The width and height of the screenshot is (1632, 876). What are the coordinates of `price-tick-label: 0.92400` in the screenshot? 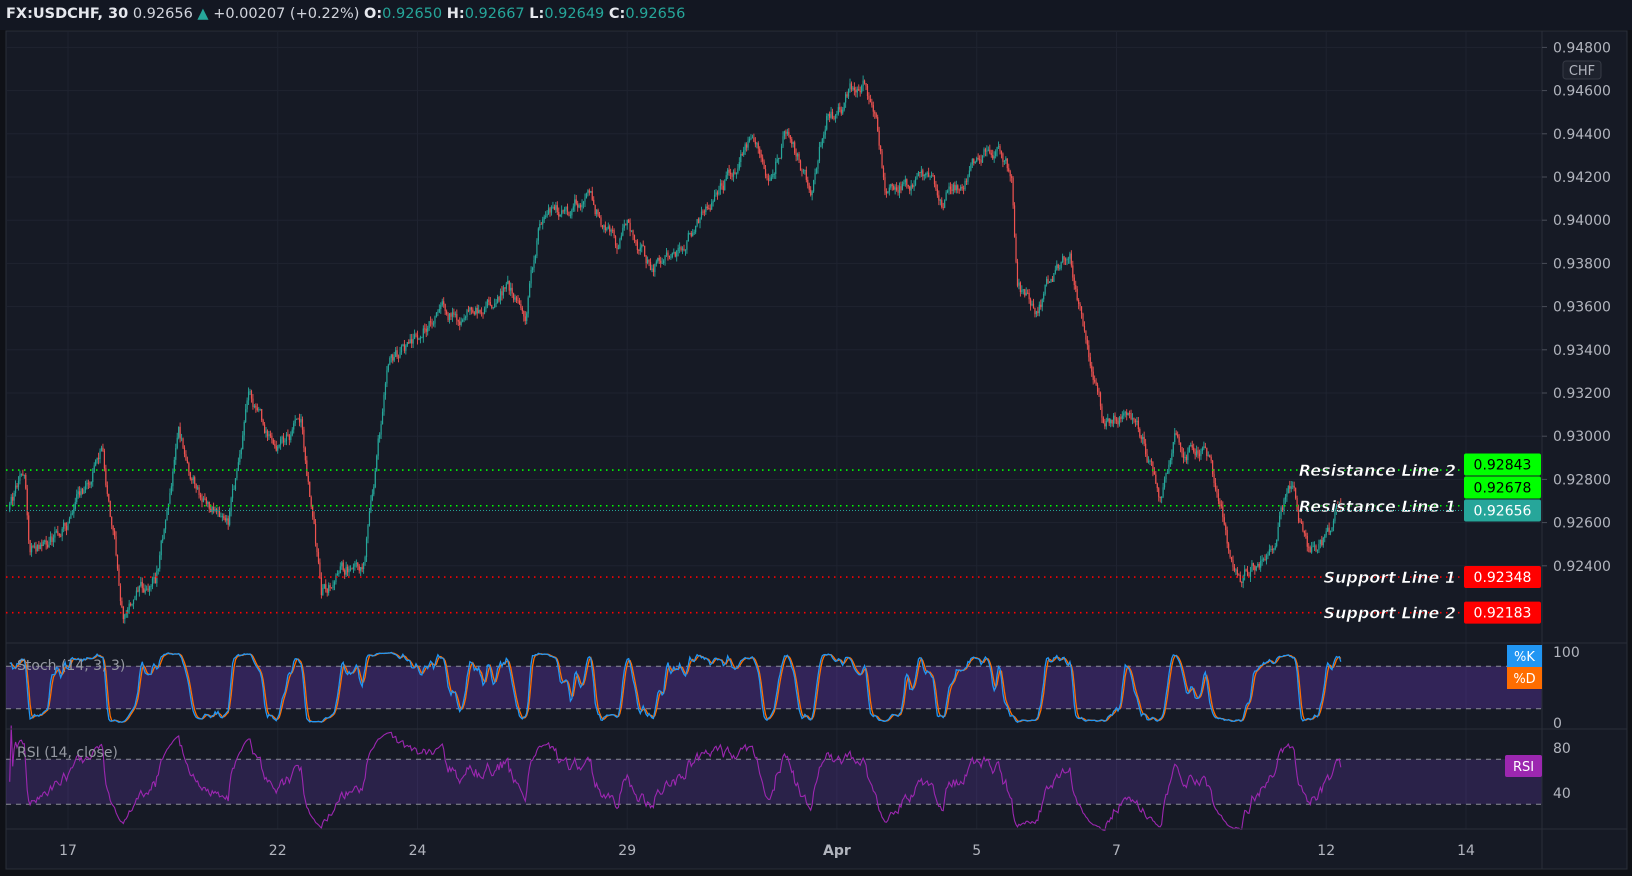 It's located at (1582, 567).